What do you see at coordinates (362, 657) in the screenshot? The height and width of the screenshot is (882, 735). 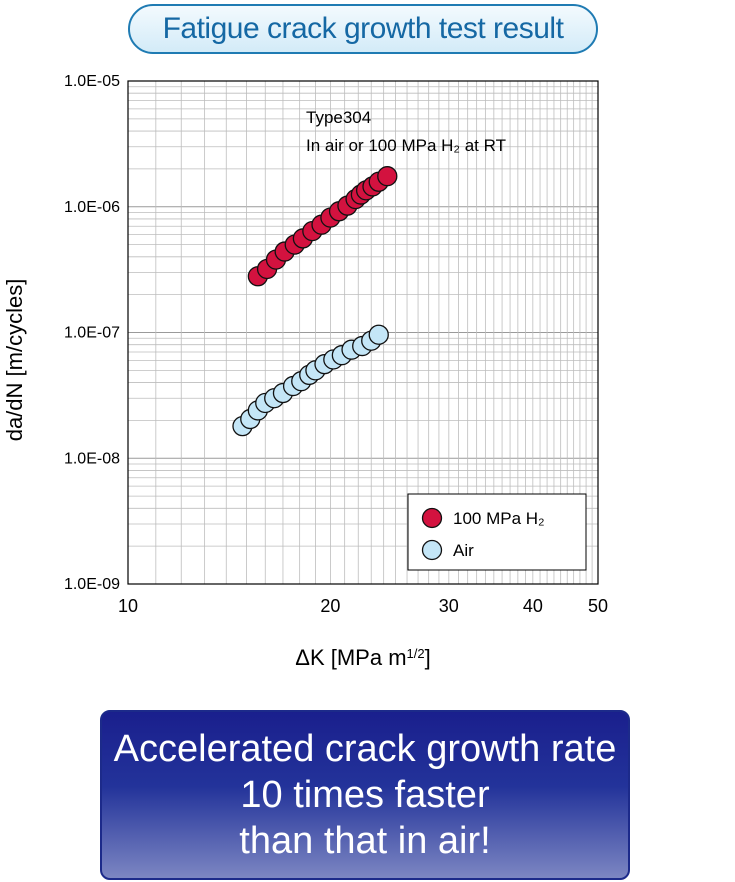 I see `x-axis-label: ΔK [MPa m1/2]` at bounding box center [362, 657].